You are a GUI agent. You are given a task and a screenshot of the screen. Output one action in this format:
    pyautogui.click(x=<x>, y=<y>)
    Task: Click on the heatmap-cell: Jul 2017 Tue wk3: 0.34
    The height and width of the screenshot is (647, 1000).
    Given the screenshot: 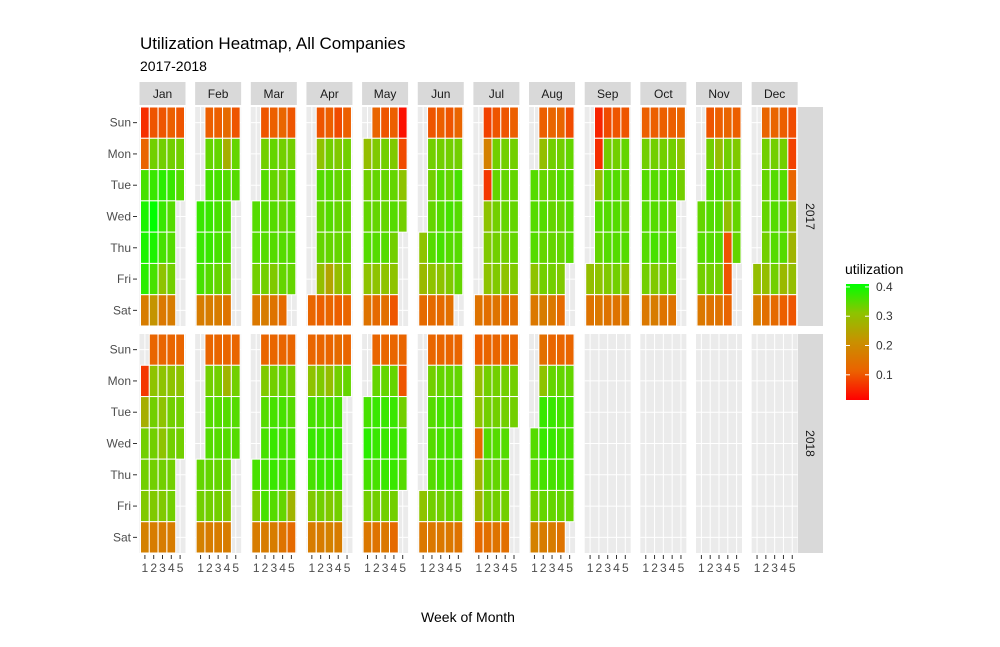 What is the action you would take?
    pyautogui.click(x=496, y=185)
    